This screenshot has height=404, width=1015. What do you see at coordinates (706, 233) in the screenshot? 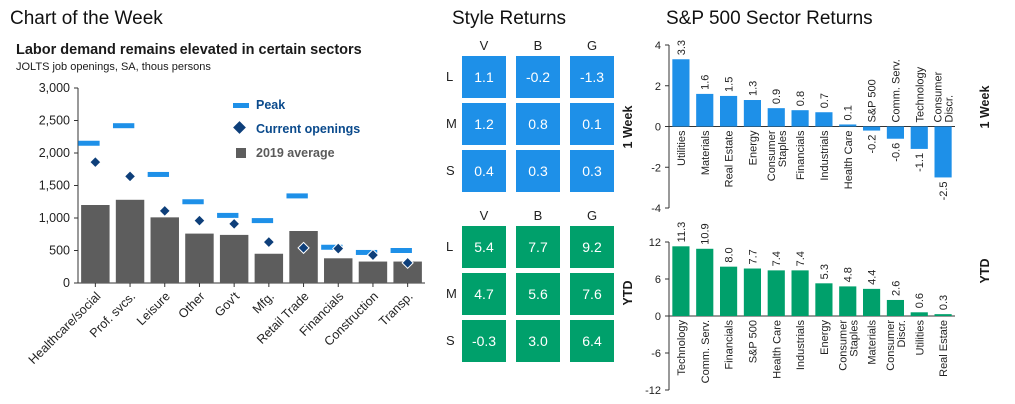
I see `sector-value-label: 10.9` at bounding box center [706, 233].